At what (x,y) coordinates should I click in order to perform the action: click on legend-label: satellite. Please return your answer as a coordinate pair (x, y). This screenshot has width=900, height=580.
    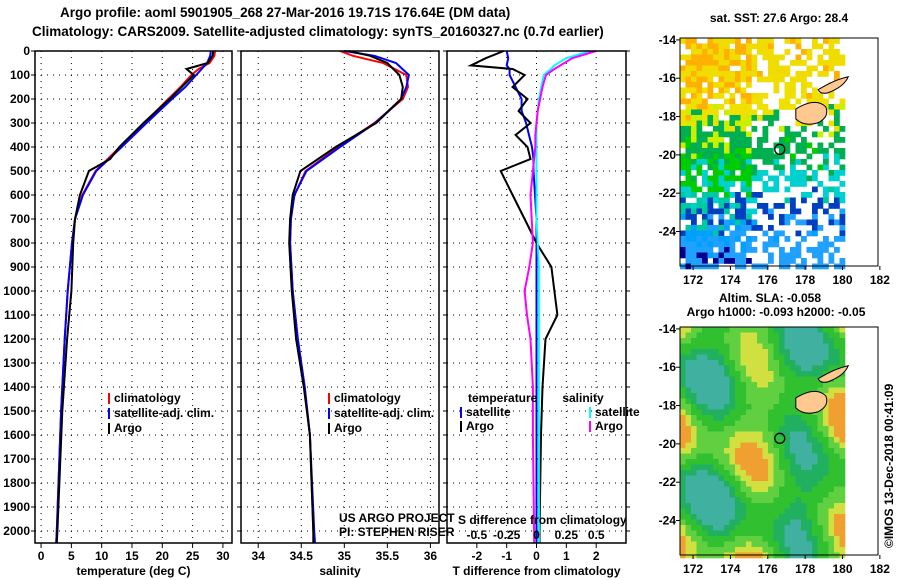
    Looking at the image, I should click on (488, 412).